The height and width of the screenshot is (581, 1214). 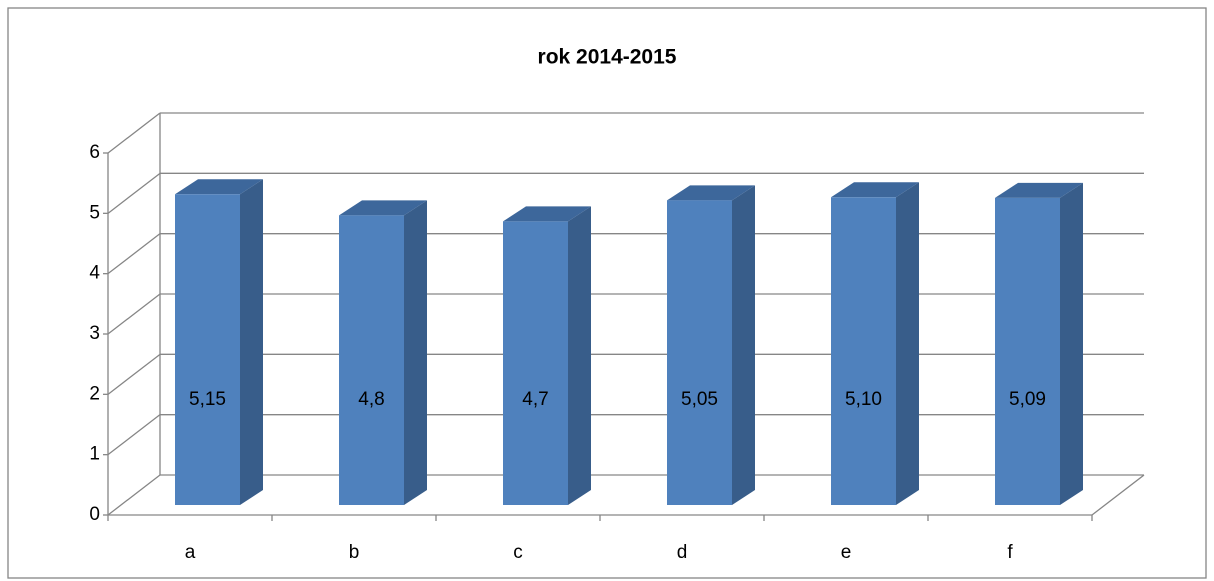 What do you see at coordinates (94, 454) in the screenshot?
I see `y-tick-label: 1` at bounding box center [94, 454].